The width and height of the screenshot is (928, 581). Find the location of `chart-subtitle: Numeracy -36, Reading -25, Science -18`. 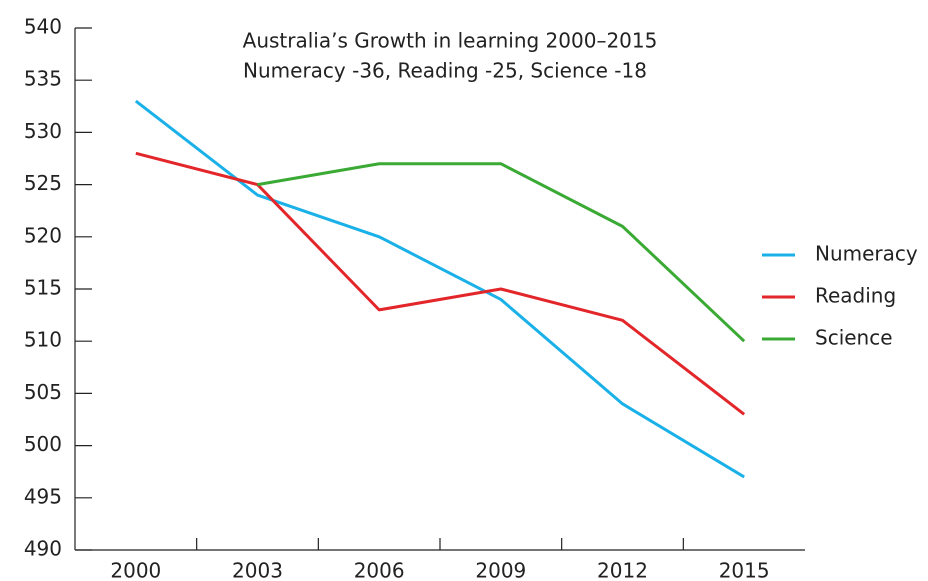

chart-subtitle: Numeracy -36, Reading -25, Science -18 is located at coordinates (445, 71).